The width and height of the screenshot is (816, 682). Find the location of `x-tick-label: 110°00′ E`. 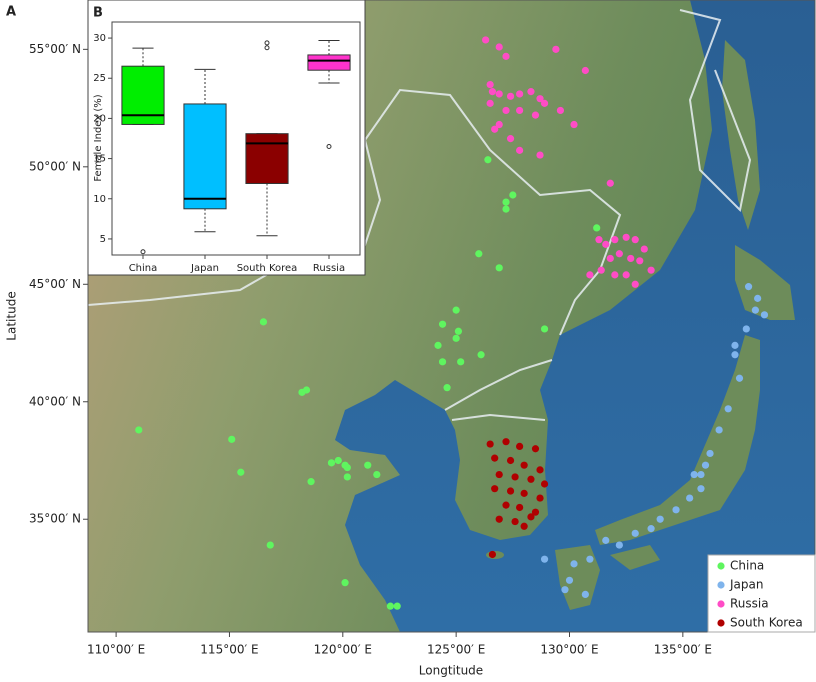

x-tick-label: 110°00′ E is located at coordinates (116, 650).